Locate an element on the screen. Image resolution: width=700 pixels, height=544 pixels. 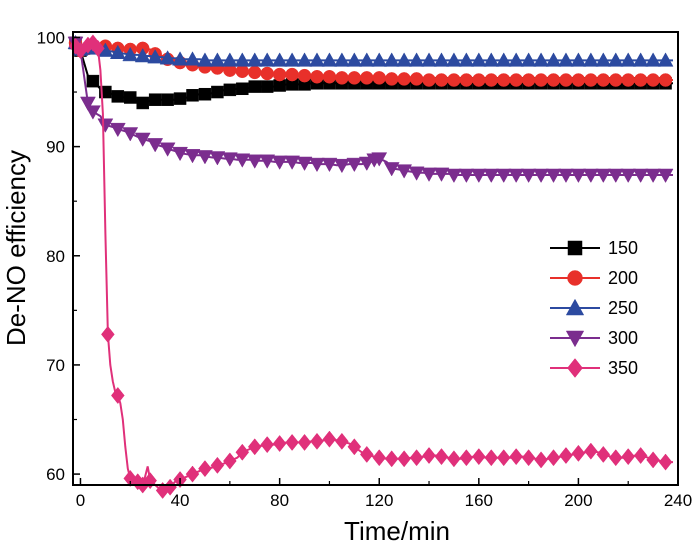
legend-label: 350 is located at coordinates (623, 368).